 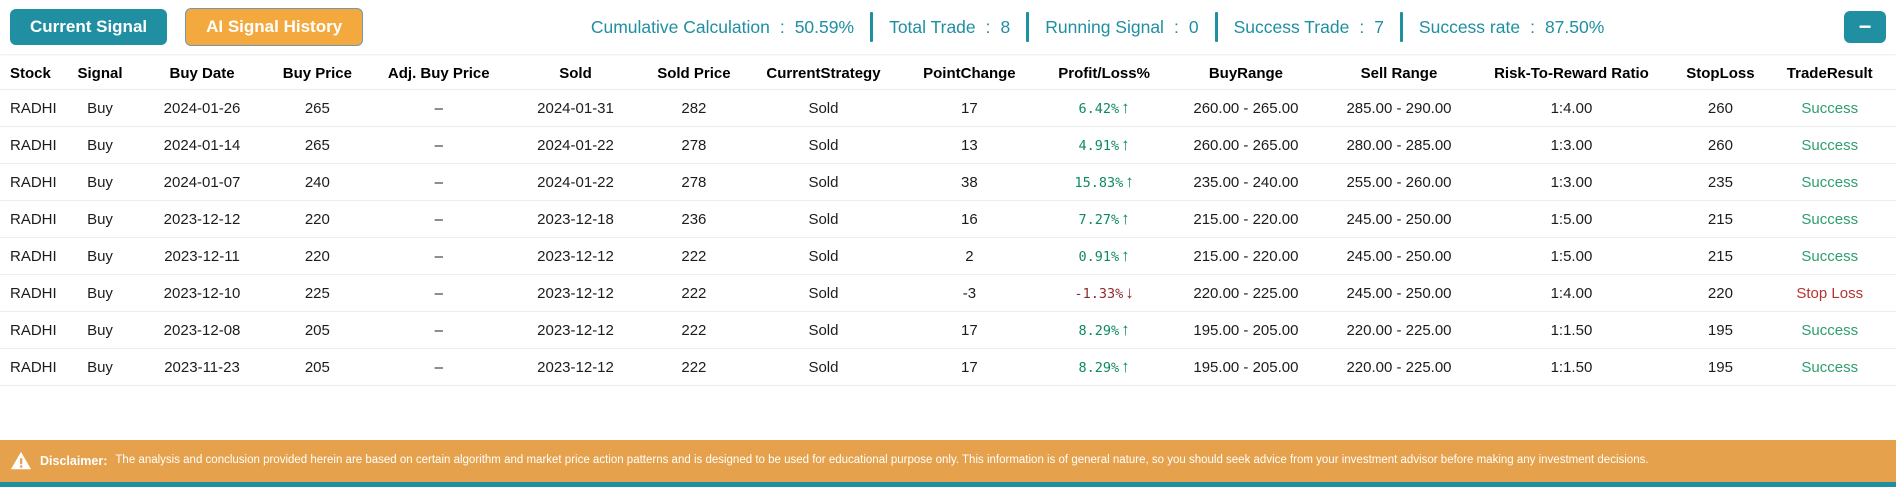 I want to click on column-header-trade-result: TradeResult, so click(x=1834, y=74).